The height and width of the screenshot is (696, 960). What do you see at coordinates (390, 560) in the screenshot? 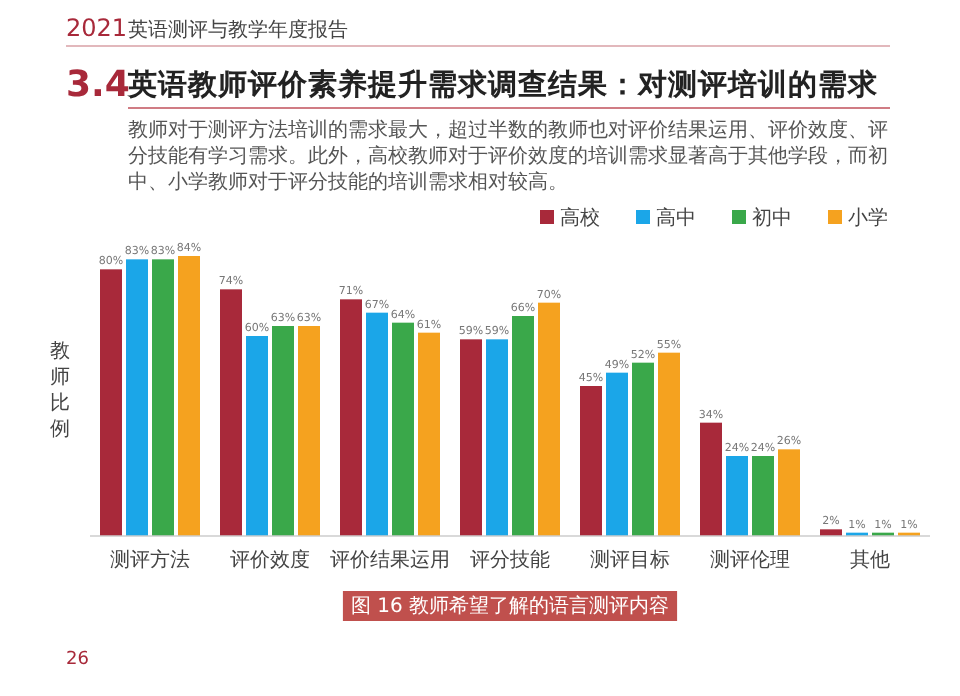
I see `x-tick-label: 评价结果运用` at bounding box center [390, 560].